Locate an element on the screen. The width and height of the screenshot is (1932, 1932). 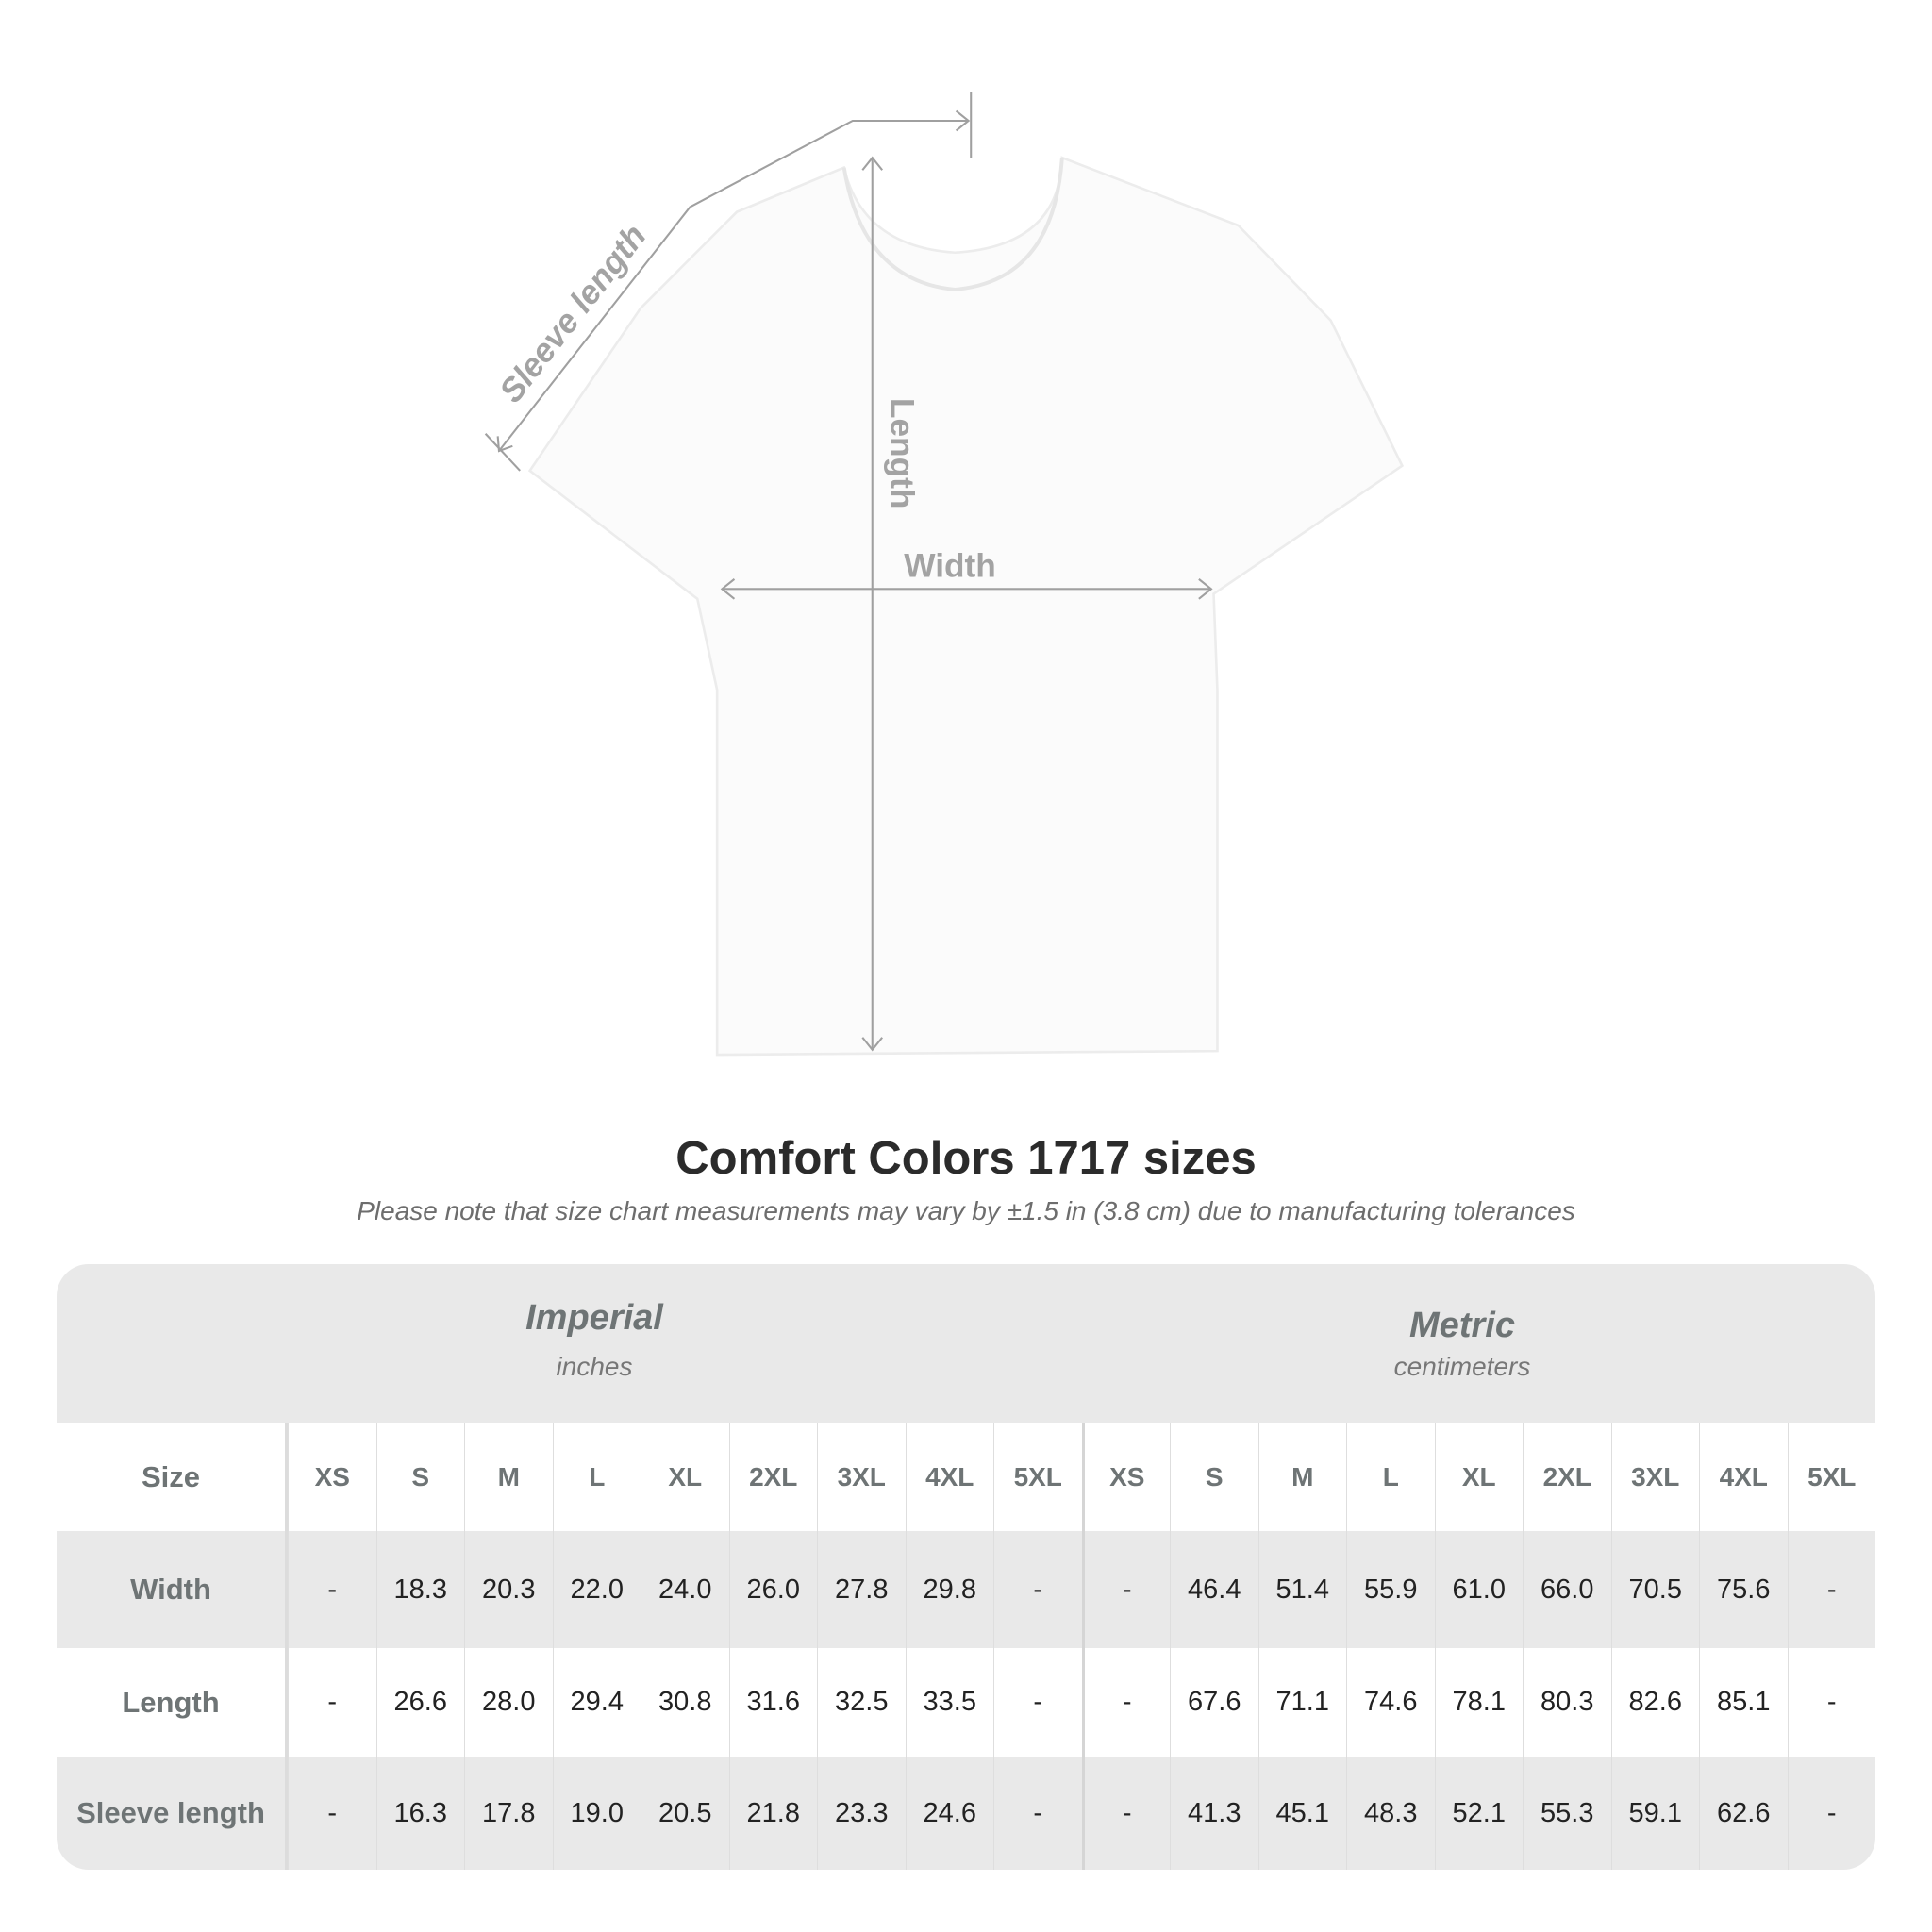
metric-header: Metric centimeters is located at coordinates (1462, 1344).